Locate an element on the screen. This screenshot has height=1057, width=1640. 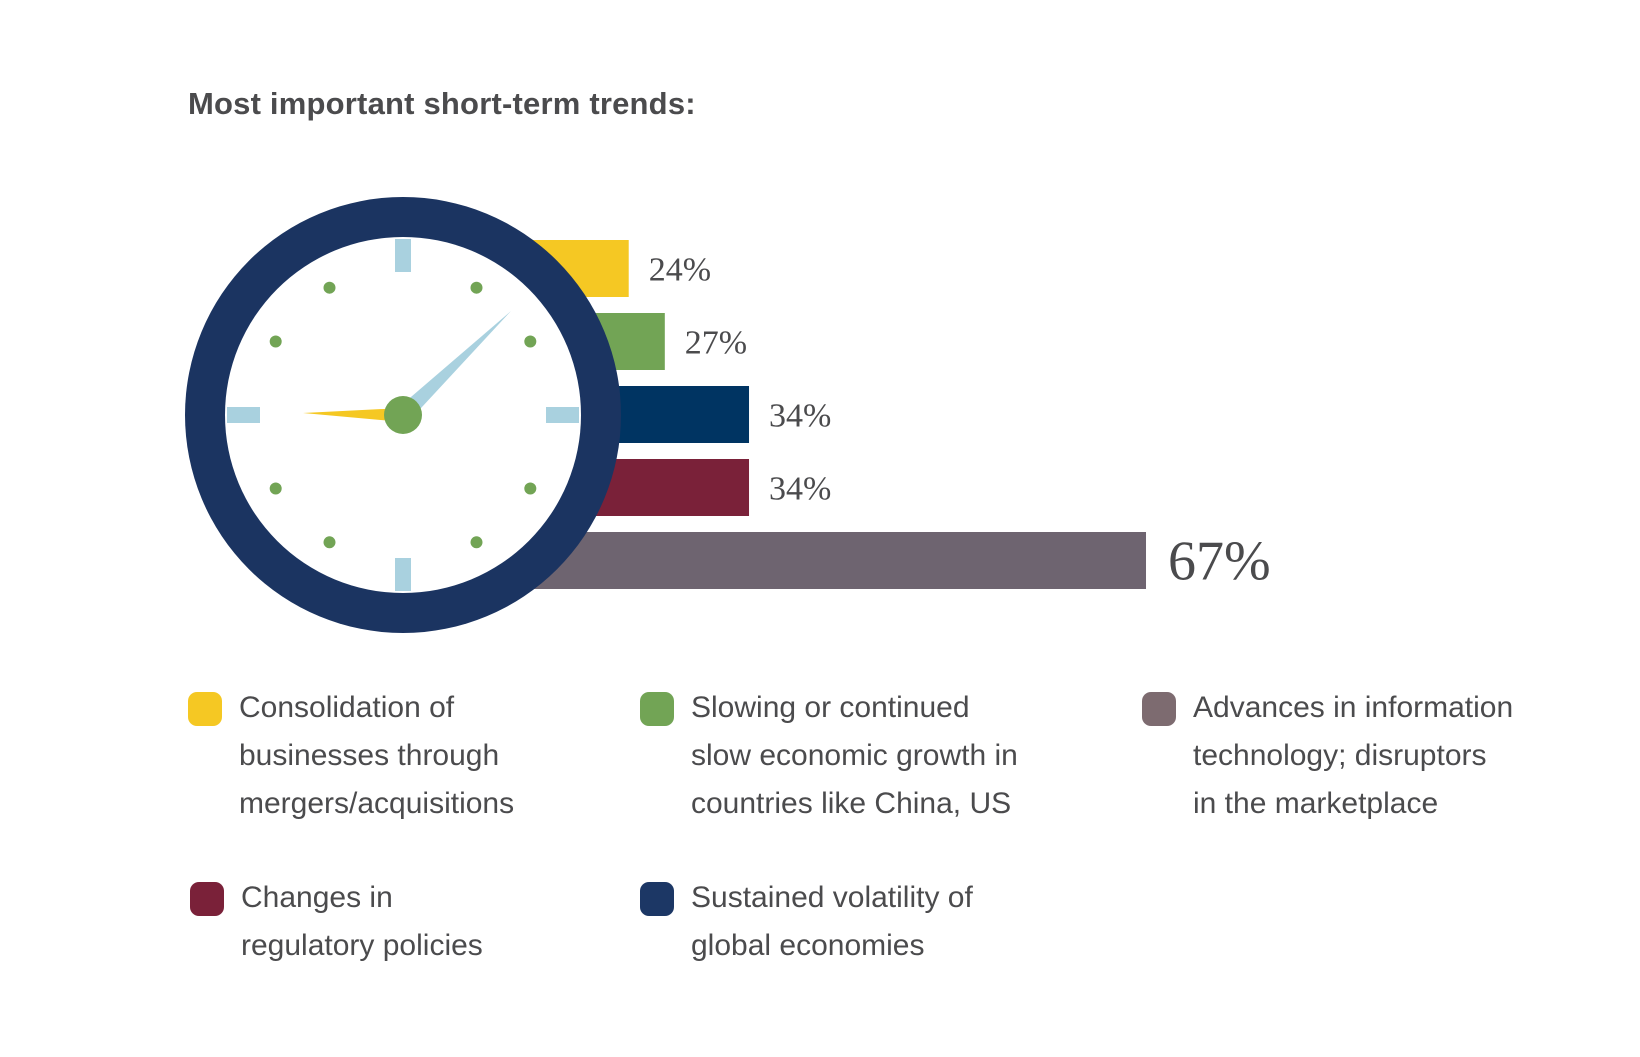
bar-value-label-3: 34% is located at coordinates (800, 416).